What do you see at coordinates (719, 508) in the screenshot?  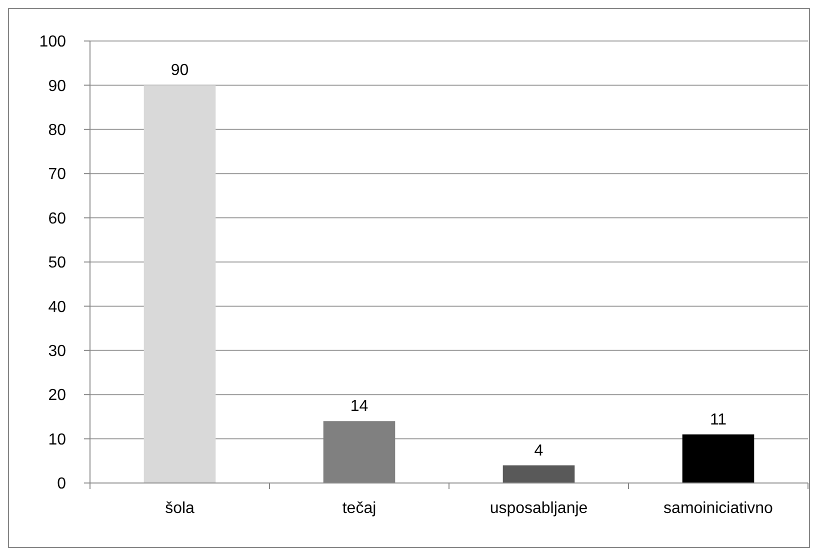 I see `x-tick-label: samoiniciativno` at bounding box center [719, 508].